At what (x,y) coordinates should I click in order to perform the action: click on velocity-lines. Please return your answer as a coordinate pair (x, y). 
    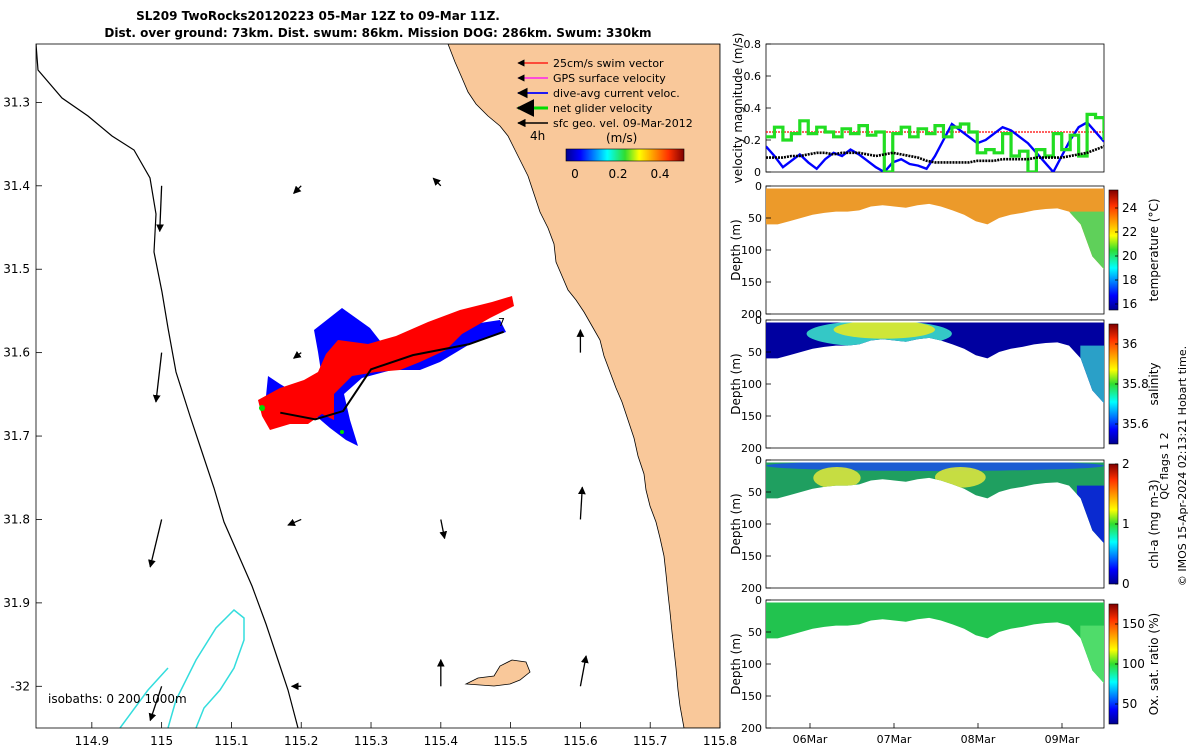
    Looking at the image, I should click on (935, 142).